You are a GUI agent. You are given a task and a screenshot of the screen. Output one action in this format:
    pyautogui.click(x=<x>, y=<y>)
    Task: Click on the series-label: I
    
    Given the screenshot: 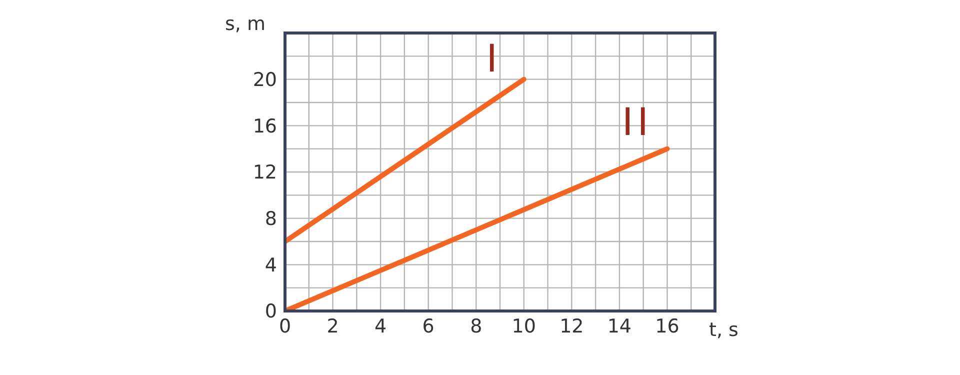 What is the action you would take?
    pyautogui.click(x=494, y=58)
    